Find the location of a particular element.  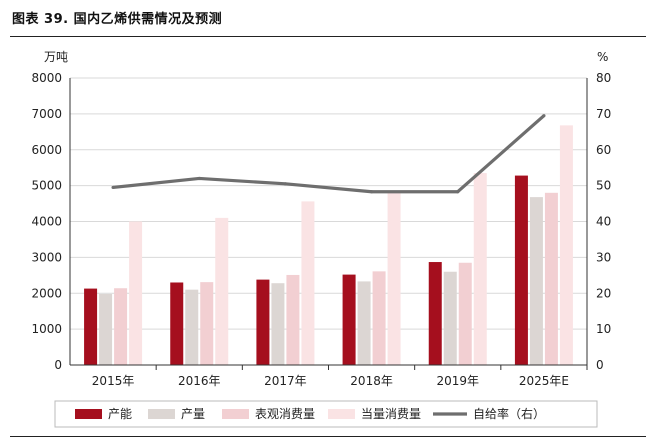

self-sufficiency-line is located at coordinates (328, 154).